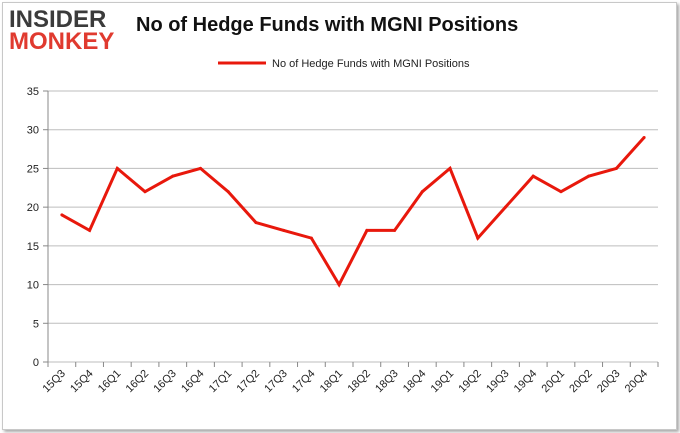  What do you see at coordinates (498, 382) in the screenshot?
I see `xtick-label: 19Q3` at bounding box center [498, 382].